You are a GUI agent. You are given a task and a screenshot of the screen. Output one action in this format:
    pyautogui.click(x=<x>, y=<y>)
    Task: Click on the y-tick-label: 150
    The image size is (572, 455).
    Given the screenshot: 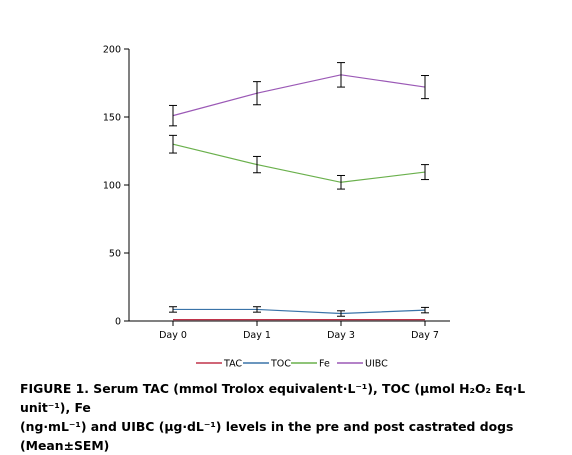 What is the action you would take?
    pyautogui.click(x=112, y=118)
    